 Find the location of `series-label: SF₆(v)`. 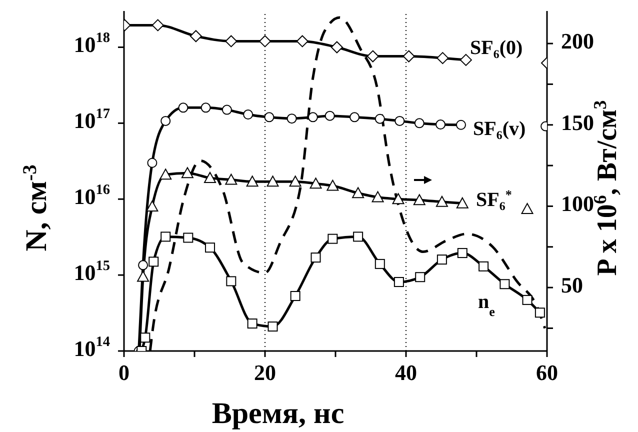

series-label: SF₆(v) is located at coordinates (499, 129).